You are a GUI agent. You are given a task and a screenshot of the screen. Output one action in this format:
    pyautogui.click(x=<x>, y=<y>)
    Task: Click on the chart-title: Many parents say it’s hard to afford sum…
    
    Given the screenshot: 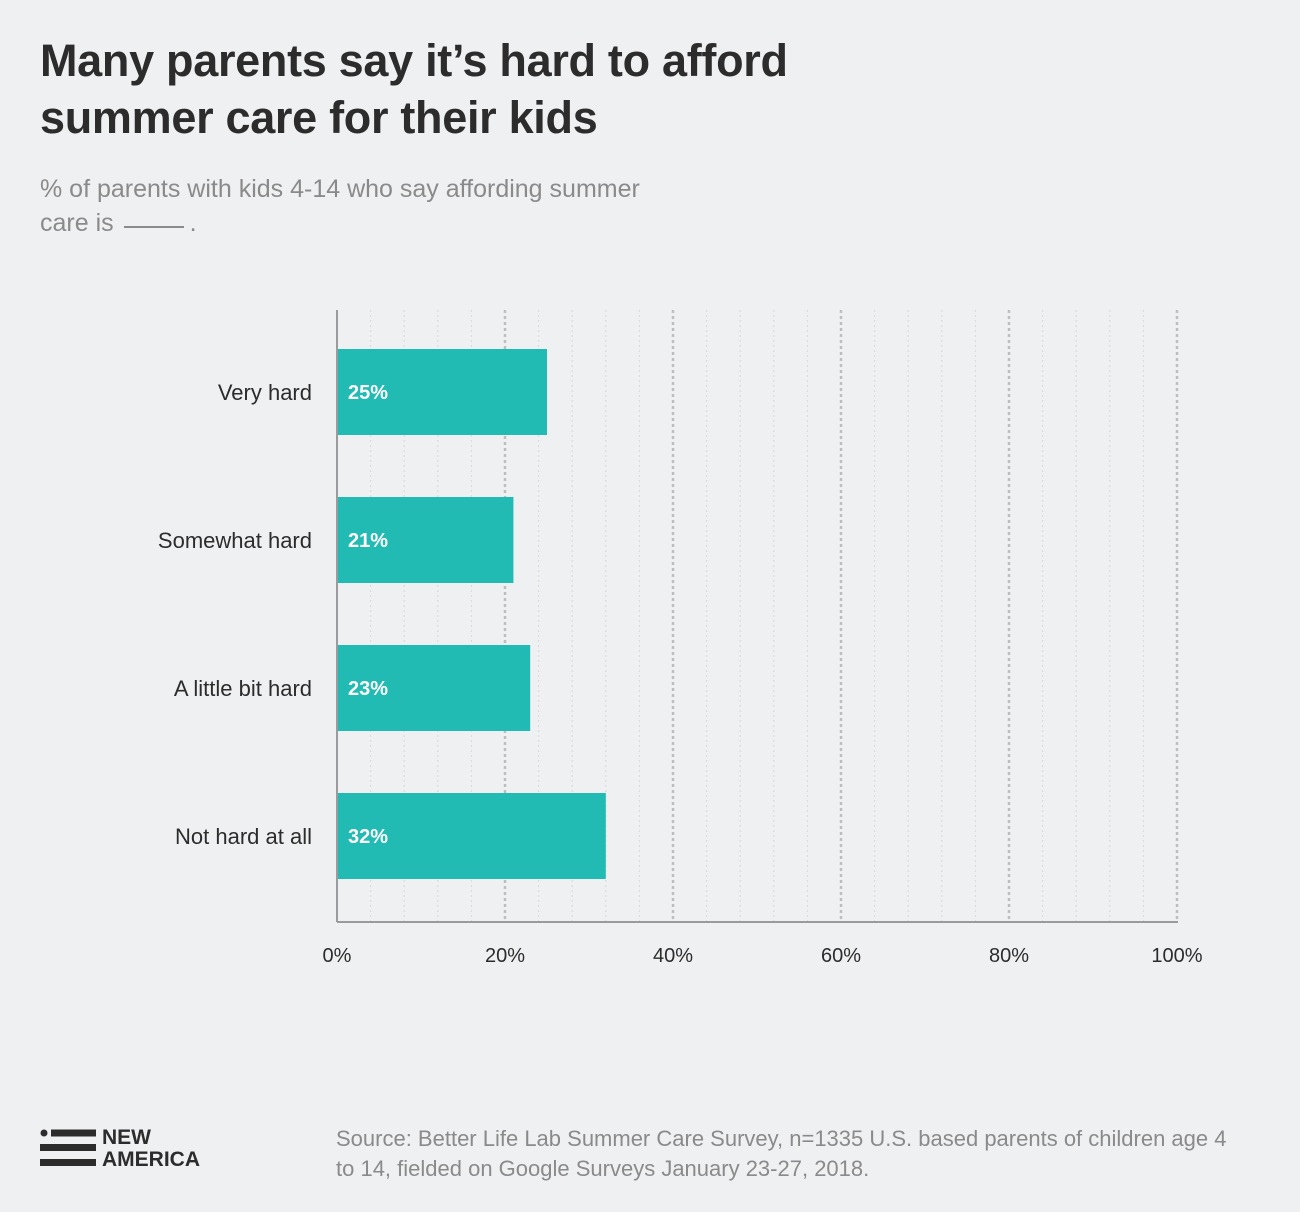 What is the action you would take?
    pyautogui.click(x=414, y=89)
    